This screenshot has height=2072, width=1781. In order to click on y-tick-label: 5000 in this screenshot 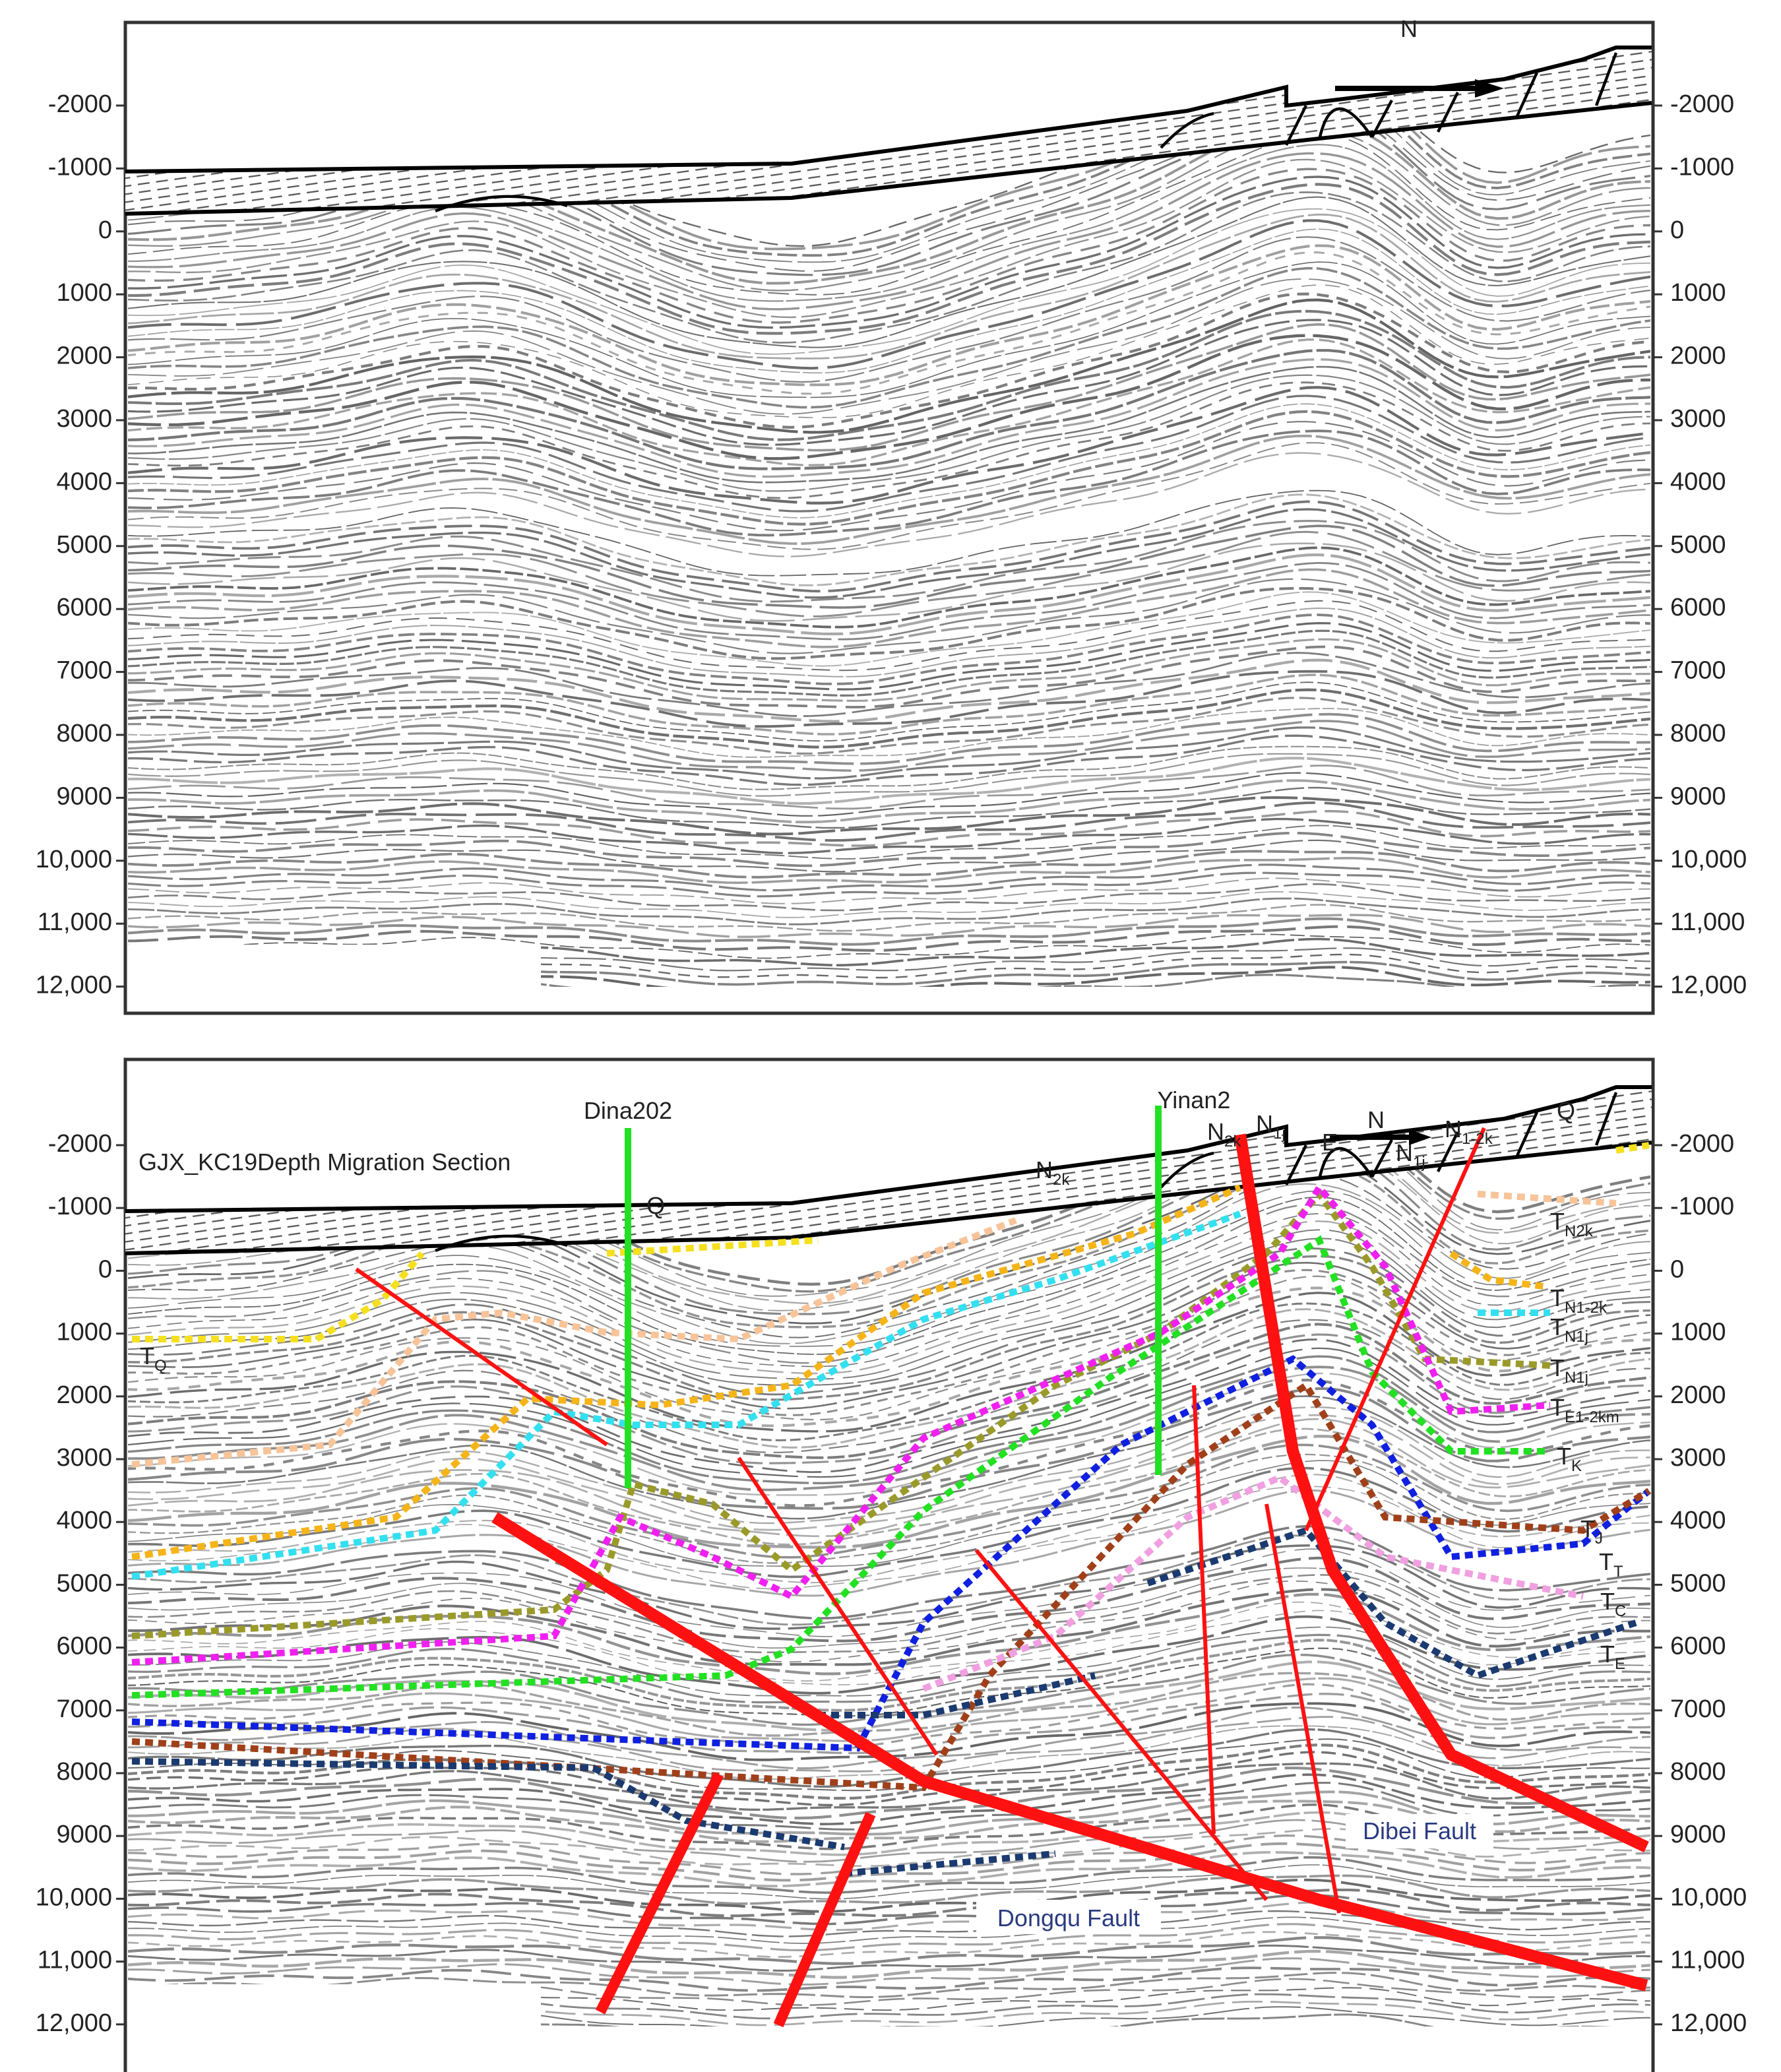, I will do `click(1698, 545)`.